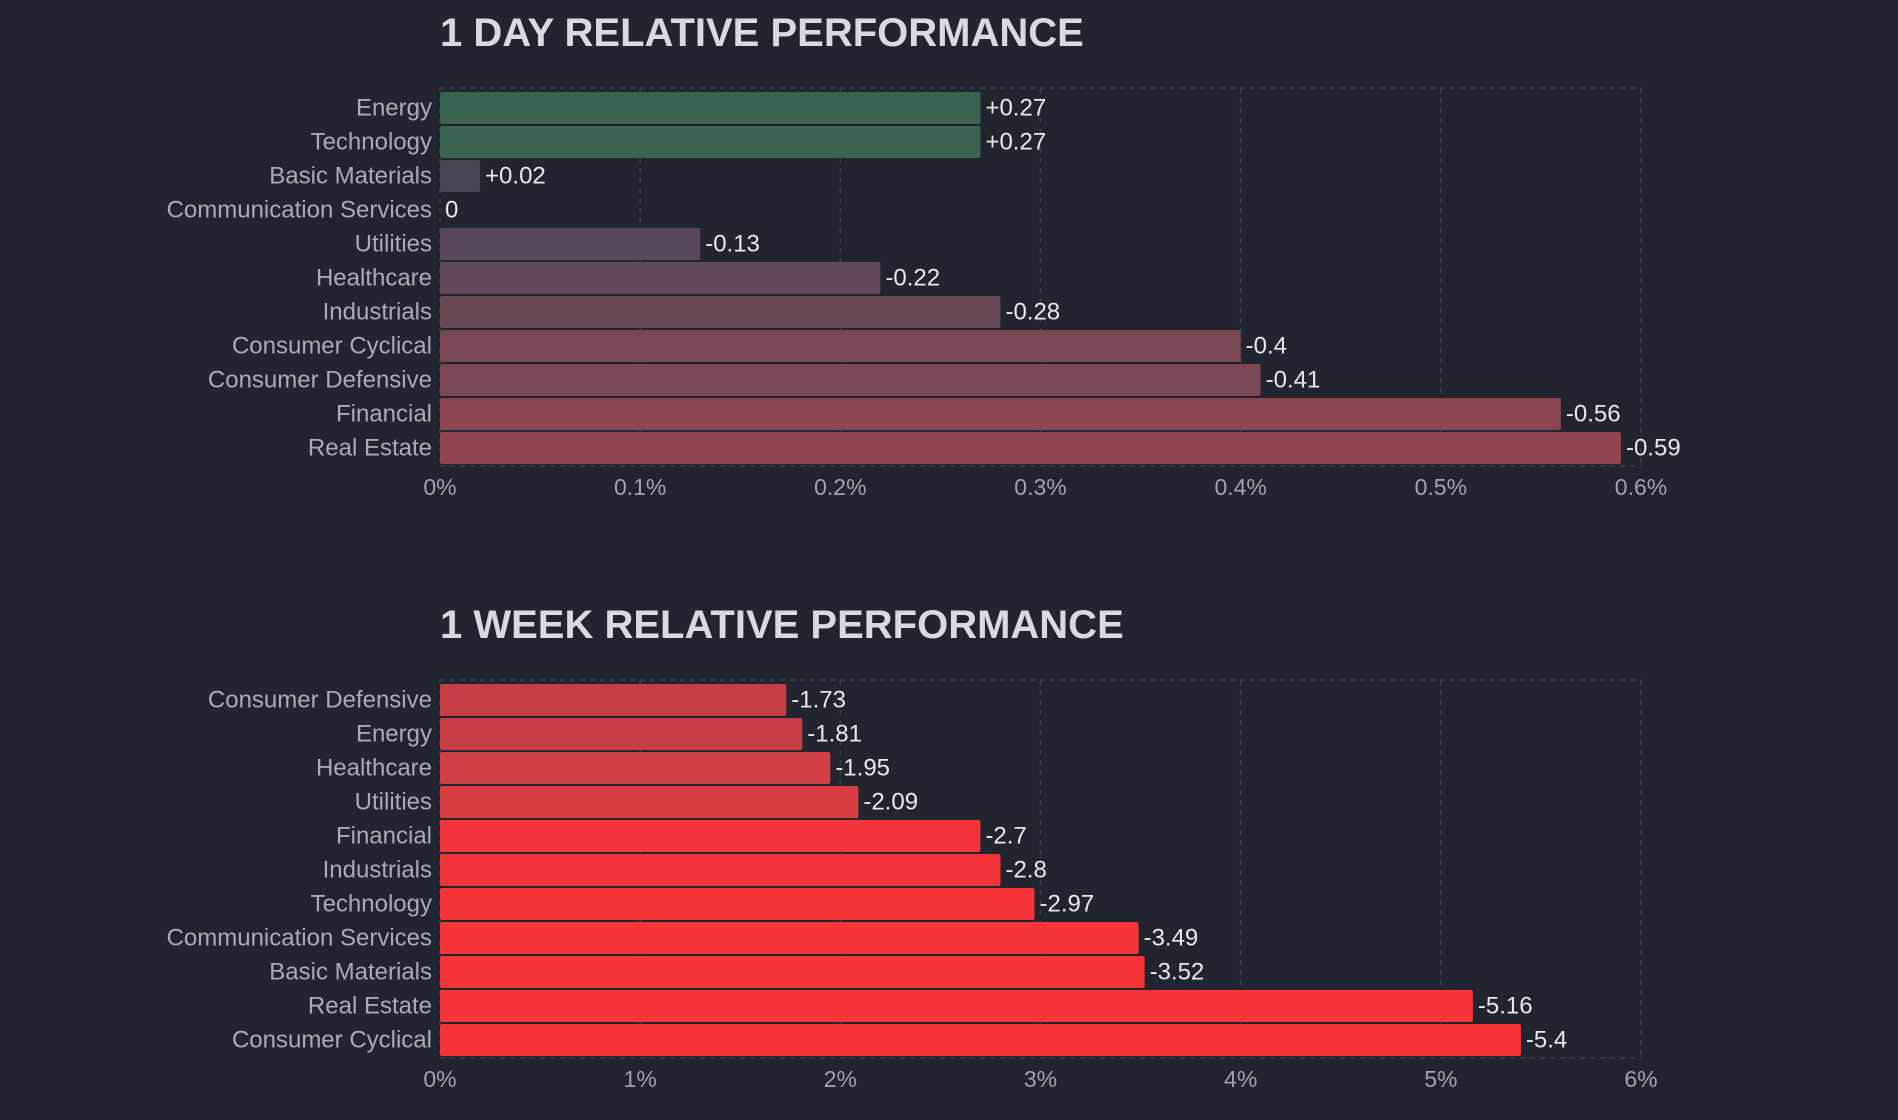  I want to click on value-label: -2.09, so click(890, 802).